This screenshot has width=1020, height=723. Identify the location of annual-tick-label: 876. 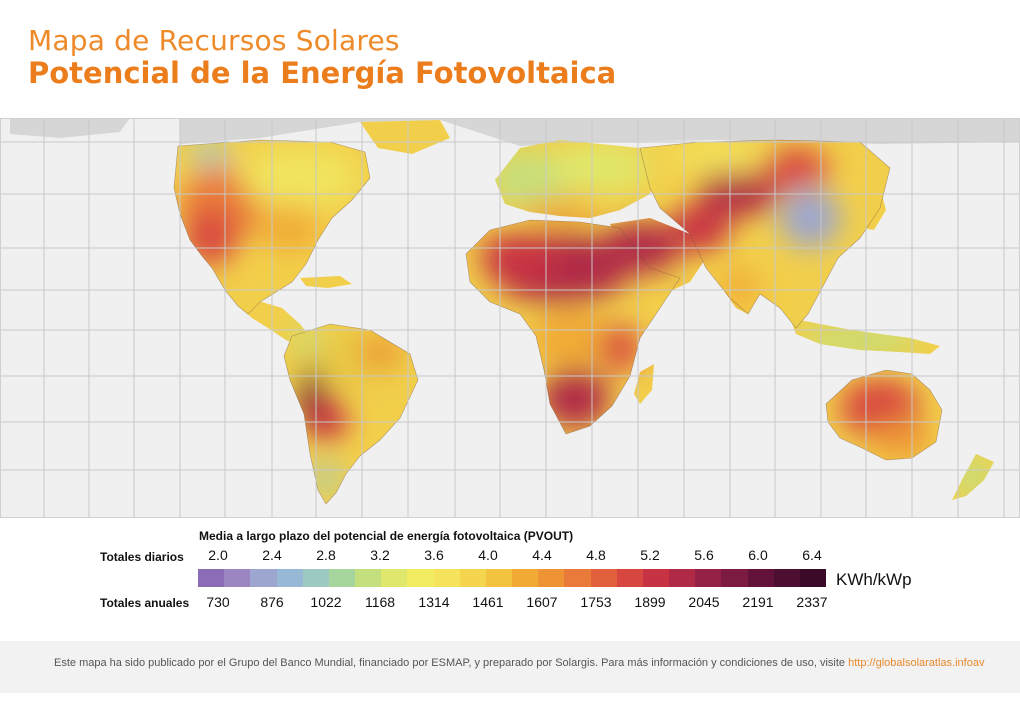
(272, 602).